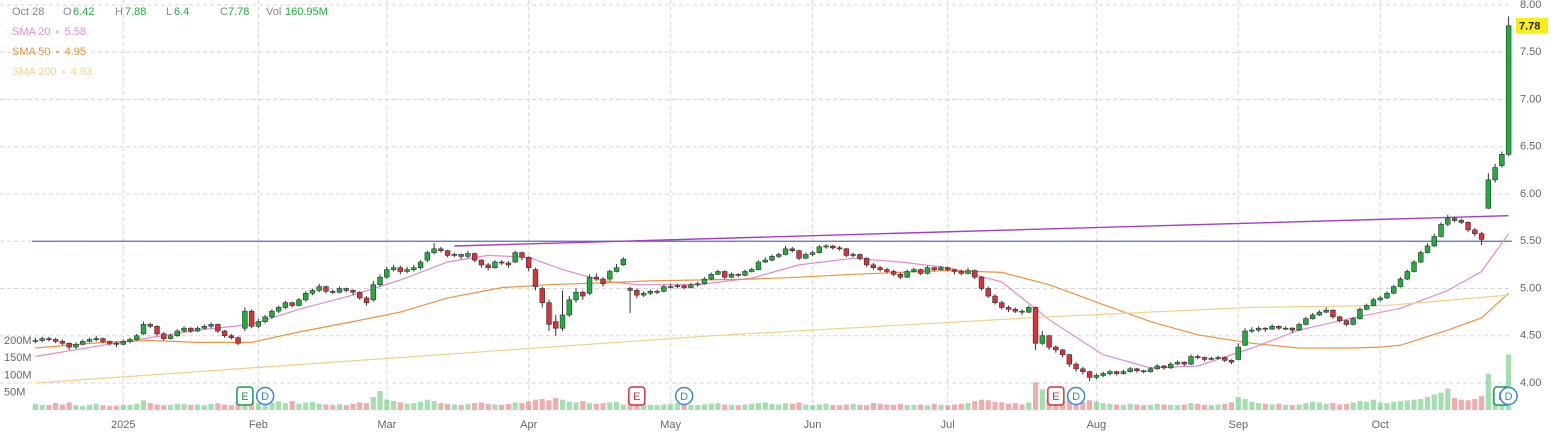 This screenshot has width=1557, height=441. What do you see at coordinates (245, 396) in the screenshot?
I see `event-badge` at bounding box center [245, 396].